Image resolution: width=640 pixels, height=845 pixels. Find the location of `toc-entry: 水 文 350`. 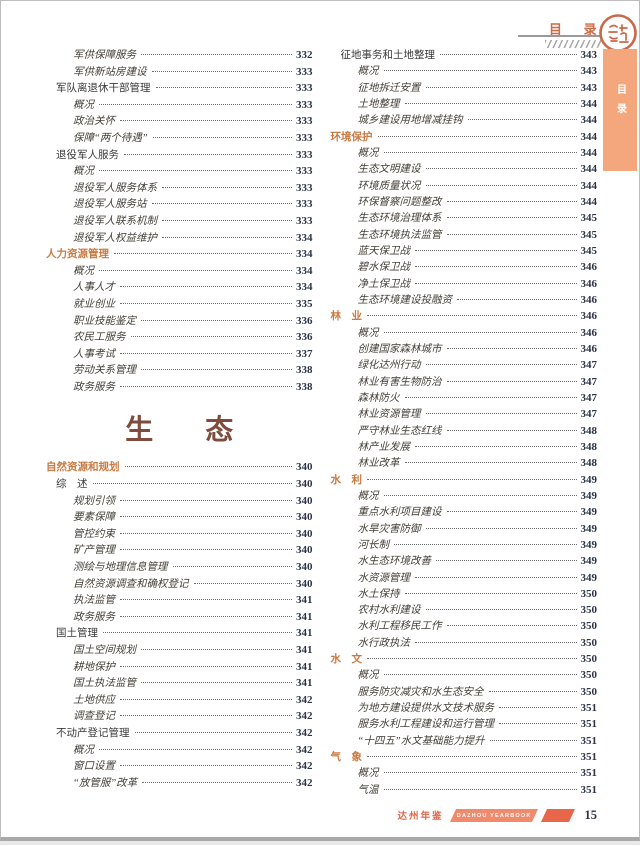

toc-entry: 水 文 350 is located at coordinates (464, 659).